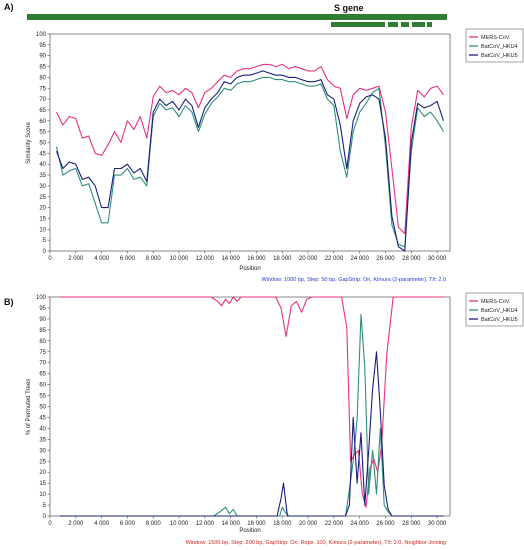  Describe the element at coordinates (405, 24) in the screenshot. I see `genome-bar-orf-b` at that location.